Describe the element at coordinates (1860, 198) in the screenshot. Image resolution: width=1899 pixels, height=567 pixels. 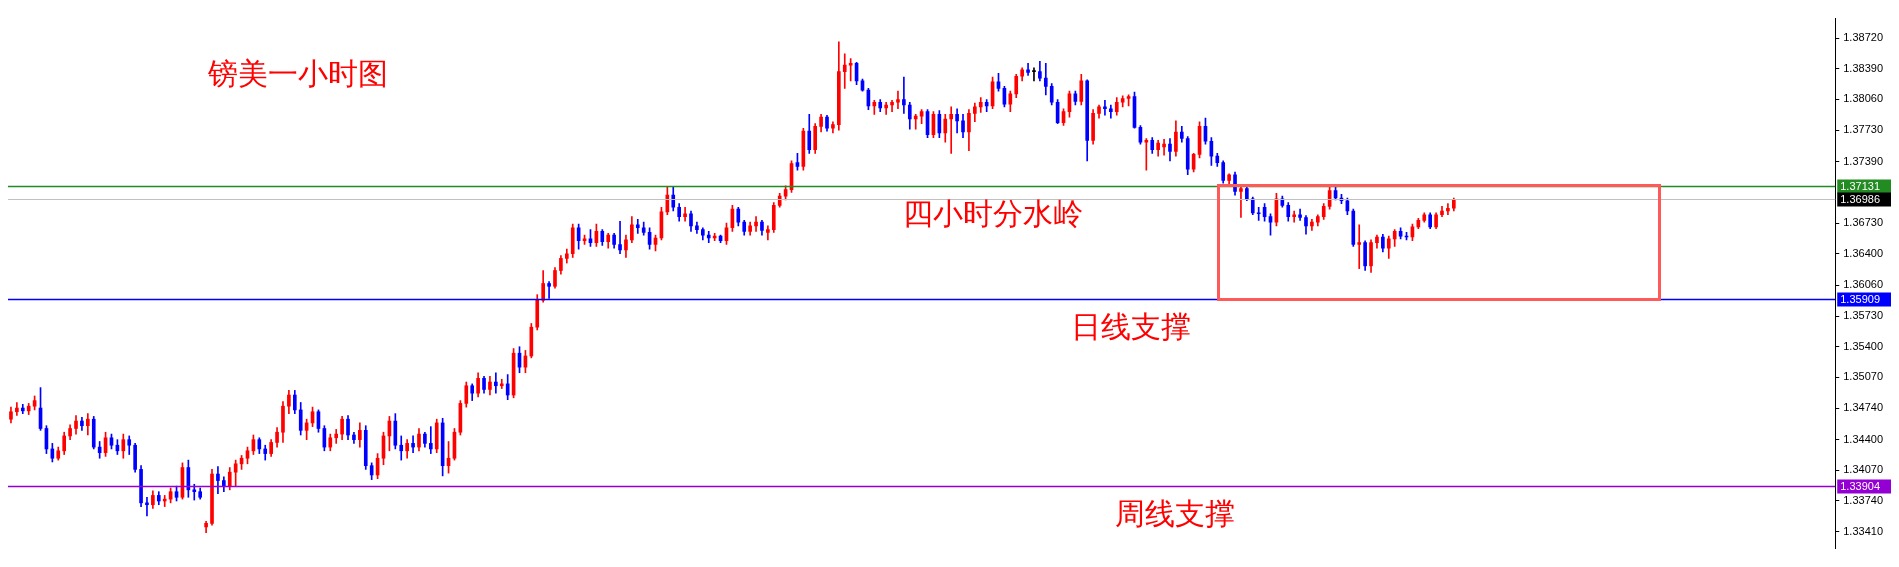
I see `ref-line-label: 1.36986` at that location.